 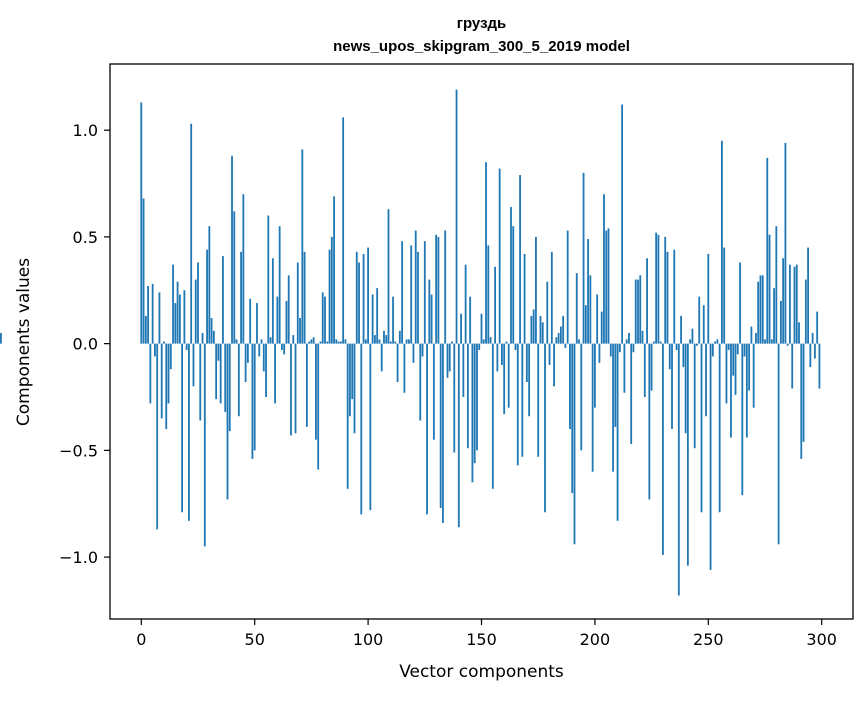 What do you see at coordinates (481, 672) in the screenshot?
I see `x-axis-label: Vector components` at bounding box center [481, 672].